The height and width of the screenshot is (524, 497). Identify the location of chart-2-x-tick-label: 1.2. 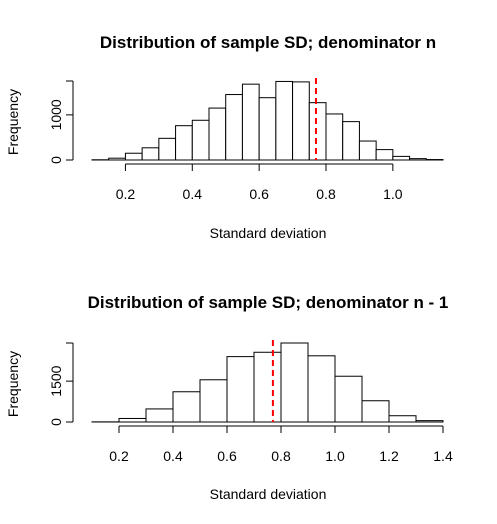
(389, 456).